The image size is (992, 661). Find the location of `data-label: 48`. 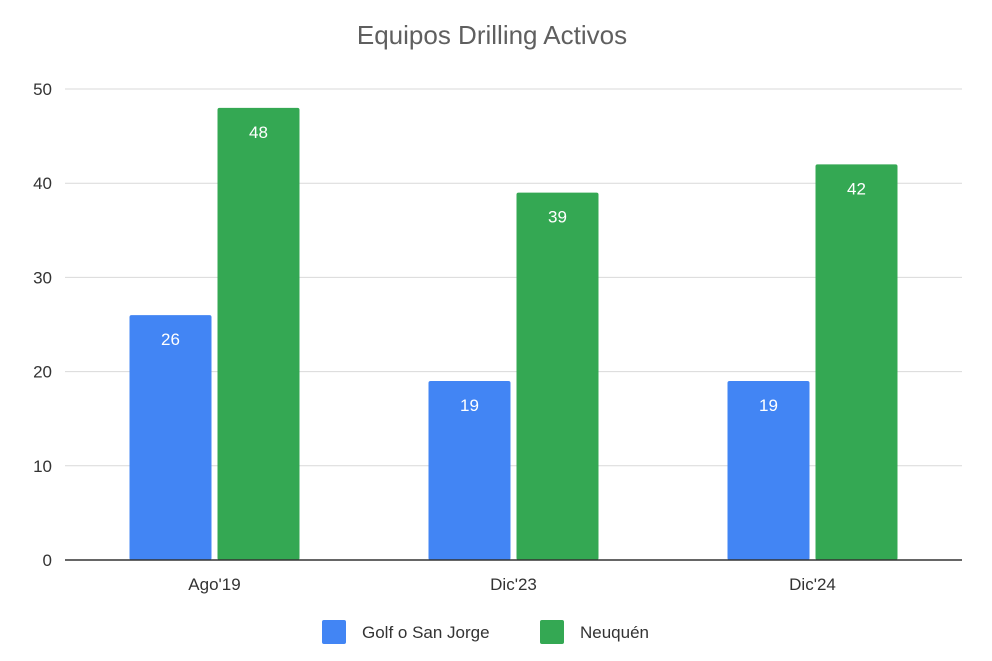

data-label: 48 is located at coordinates (258, 132).